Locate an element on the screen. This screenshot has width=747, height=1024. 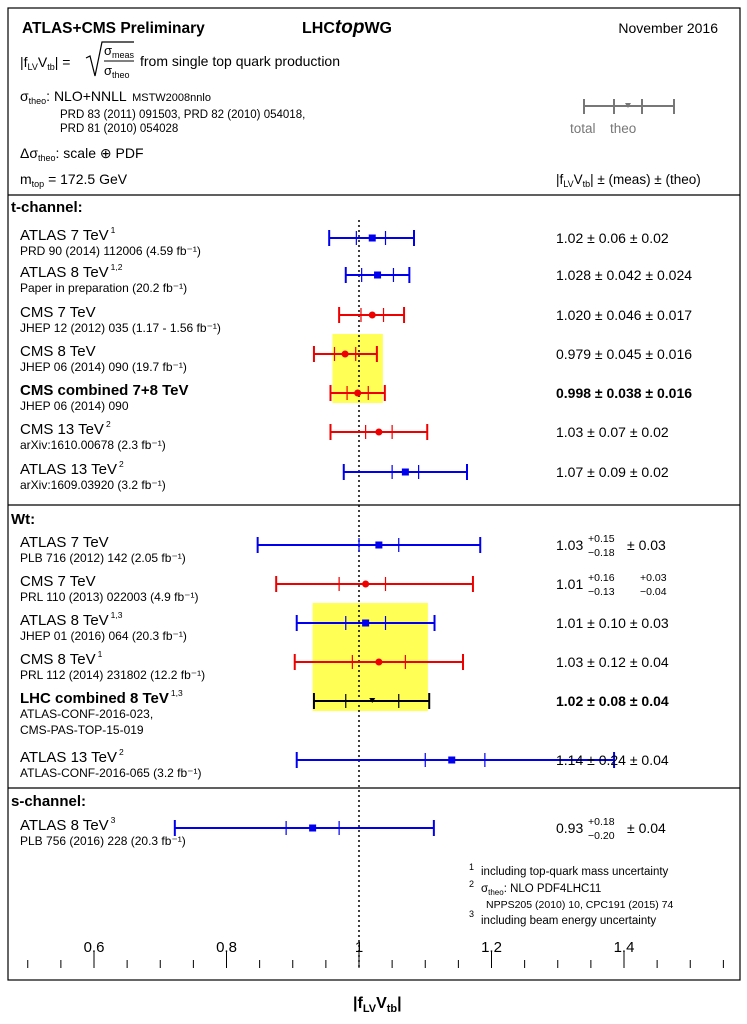
measurement-reference-2: CMS-PAS-TOP-15-019 is located at coordinates (82, 730).